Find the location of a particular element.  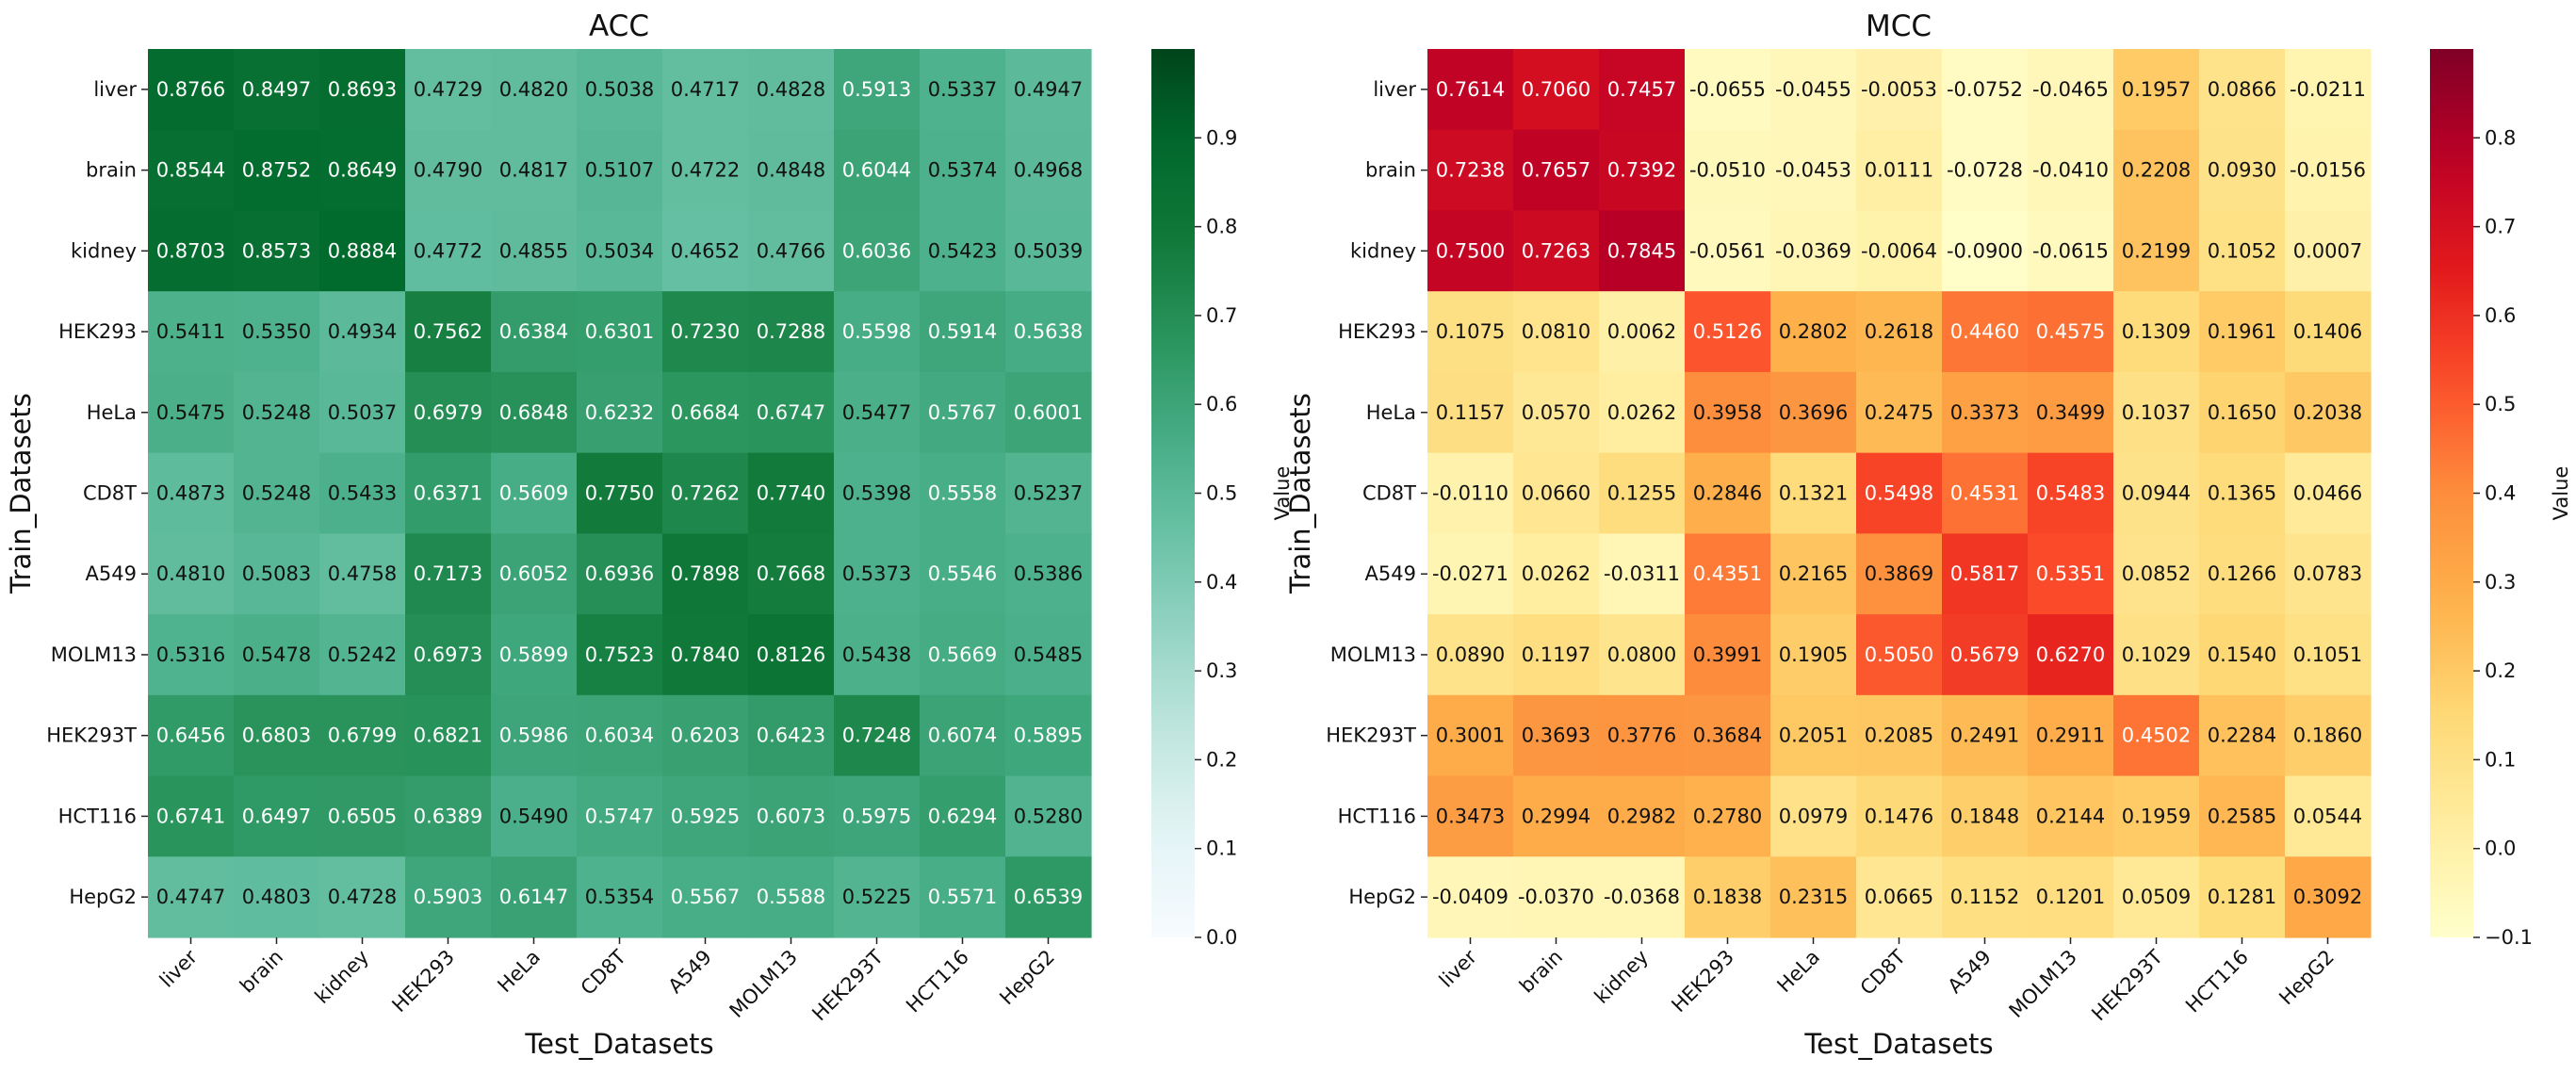

cell-value-label: 0.0890 is located at coordinates (1470, 655).